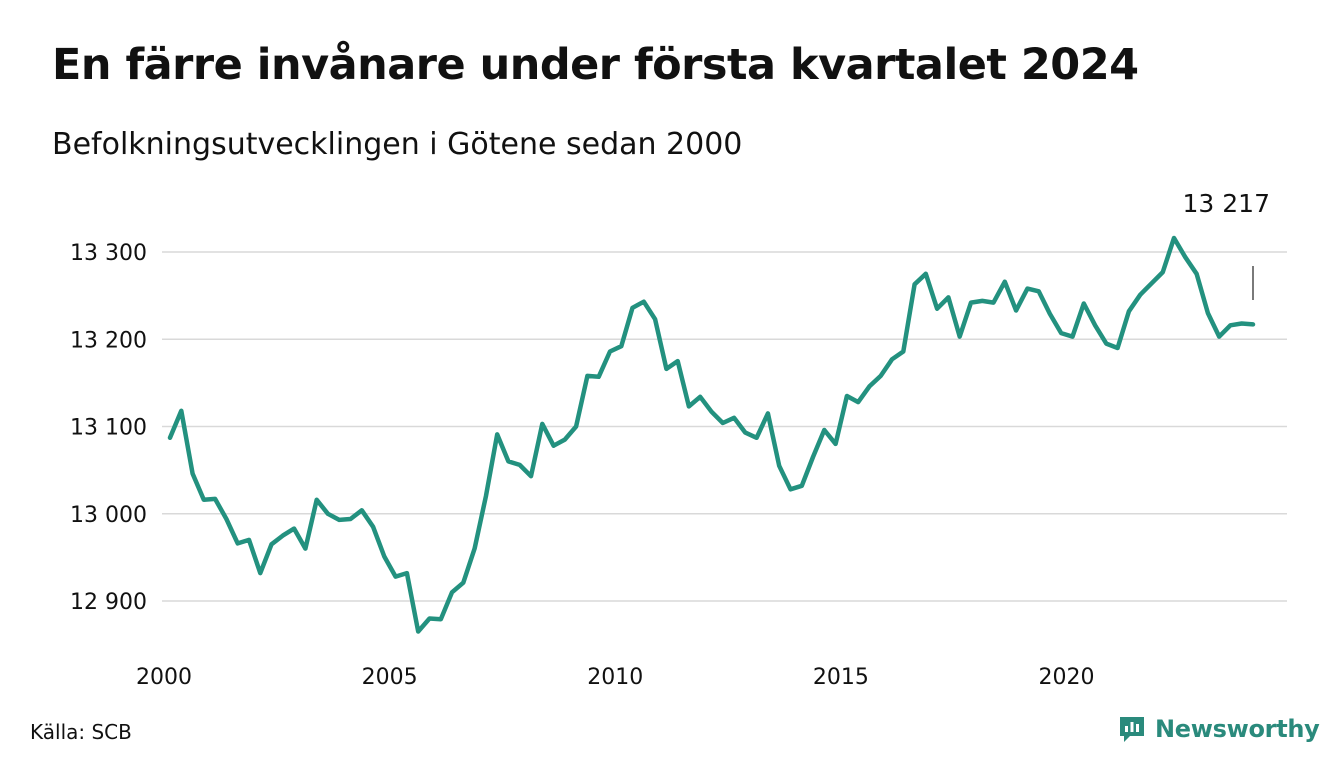  Describe the element at coordinates (1067, 677) in the screenshot. I see `x-tick-label: 2020` at that location.